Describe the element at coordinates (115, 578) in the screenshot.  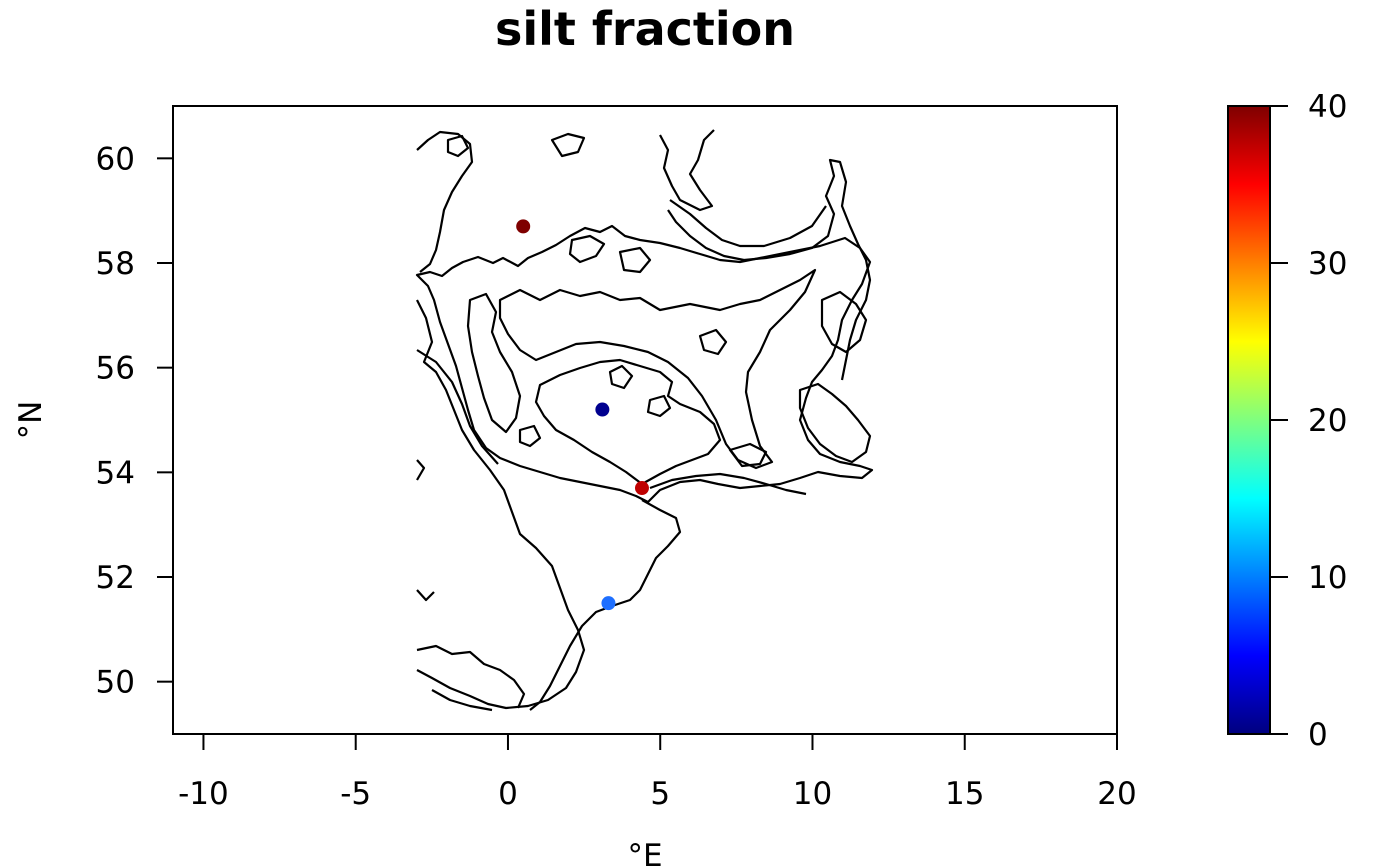
I see `y-tick-label: 52` at that location.